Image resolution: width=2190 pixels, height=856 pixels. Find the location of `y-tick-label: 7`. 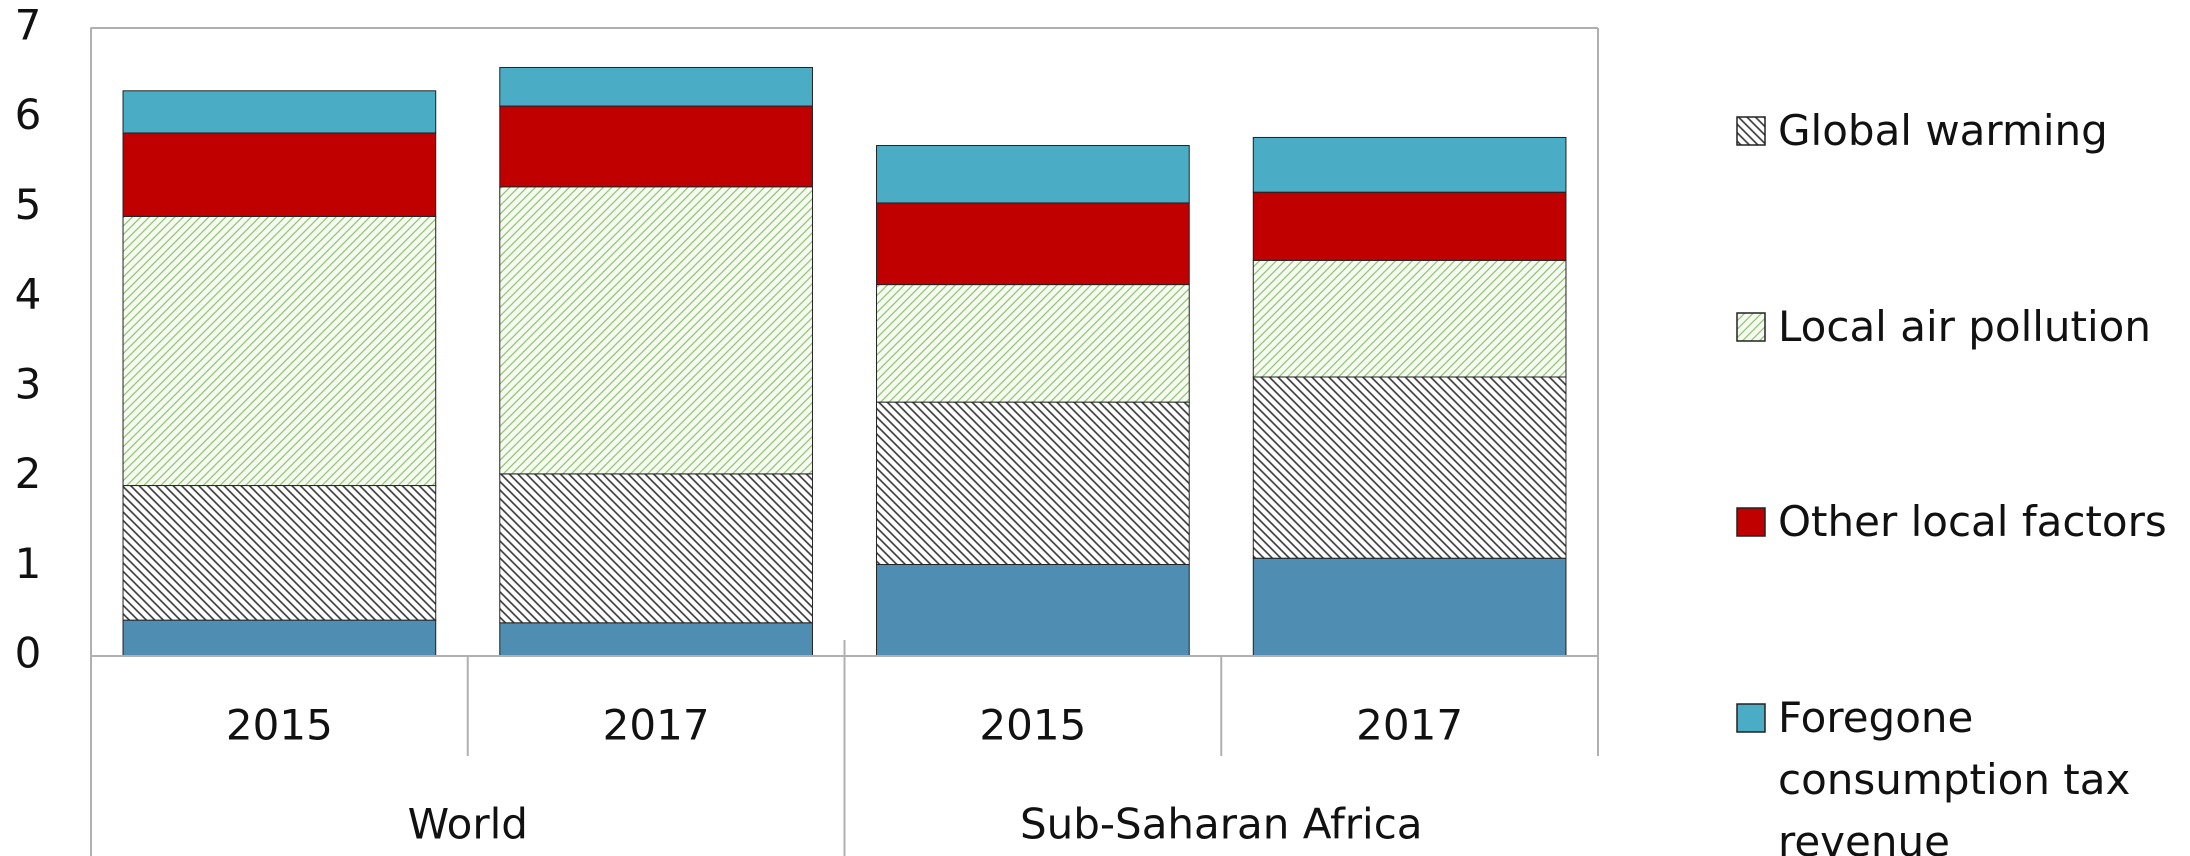

y-tick-label: 7 is located at coordinates (28, 25).